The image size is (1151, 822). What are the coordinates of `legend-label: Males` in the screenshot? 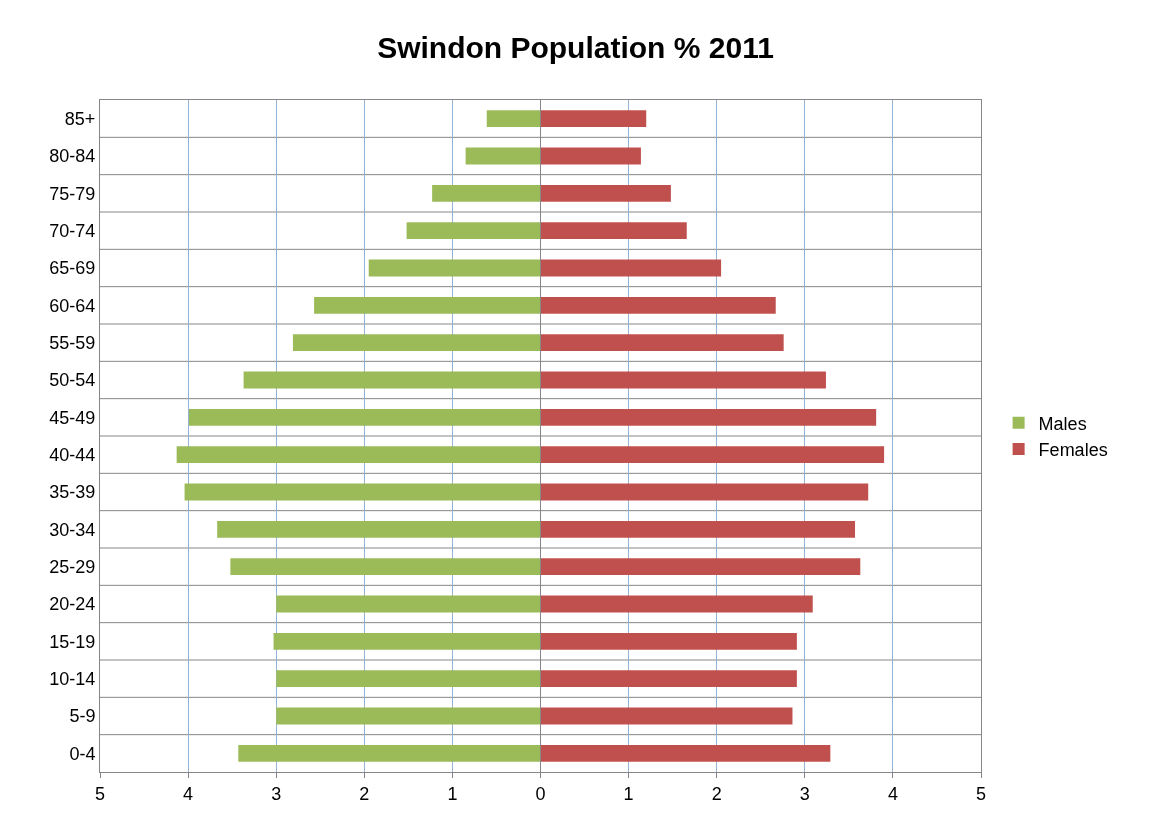 It's located at (1062, 423).